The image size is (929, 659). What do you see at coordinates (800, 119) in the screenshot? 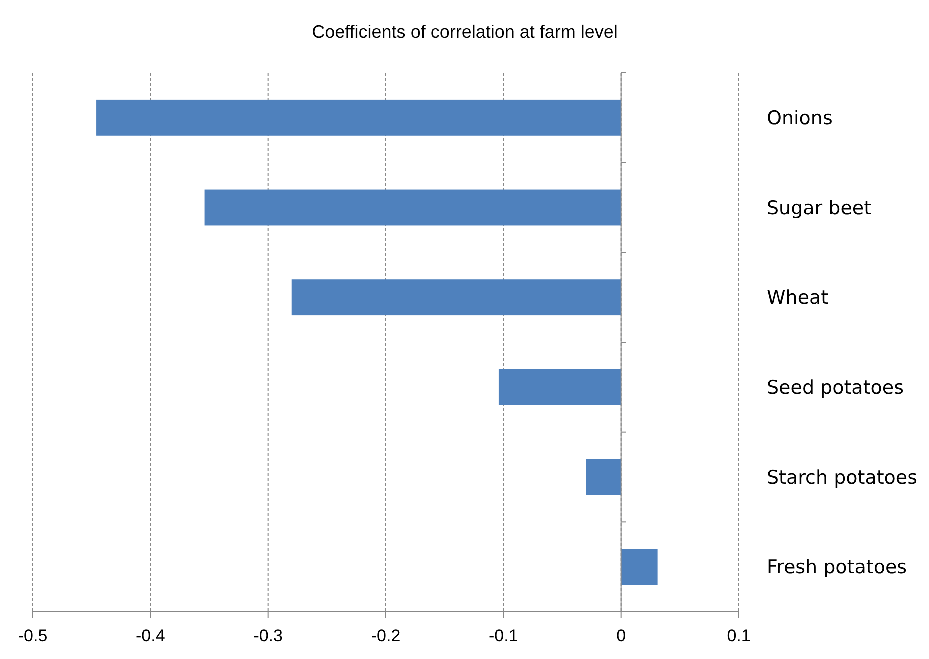
I see `y-tick-label: Onions` at bounding box center [800, 119].